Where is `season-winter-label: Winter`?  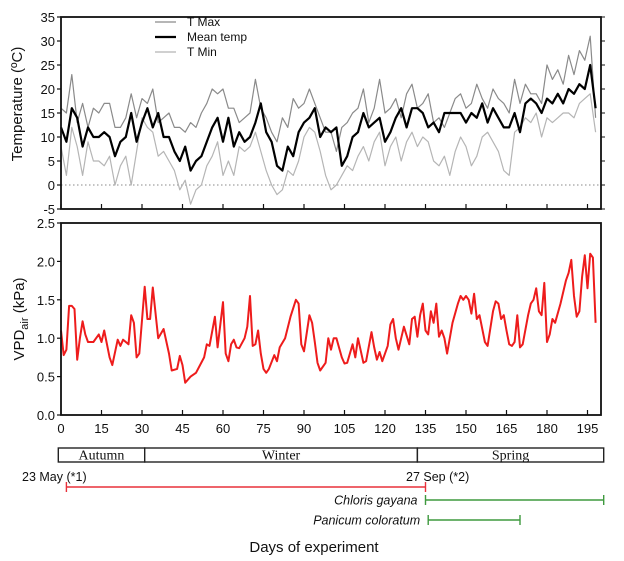 season-winter-label: Winter is located at coordinates (281, 456).